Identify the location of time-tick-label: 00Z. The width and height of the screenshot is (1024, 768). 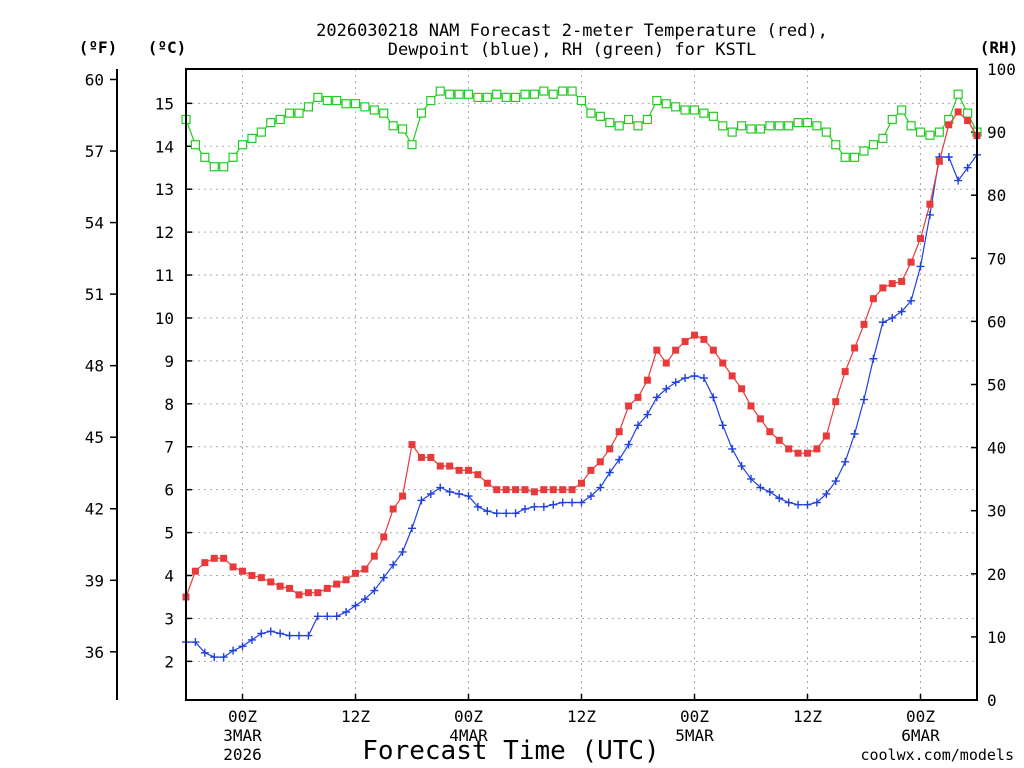
(242, 716).